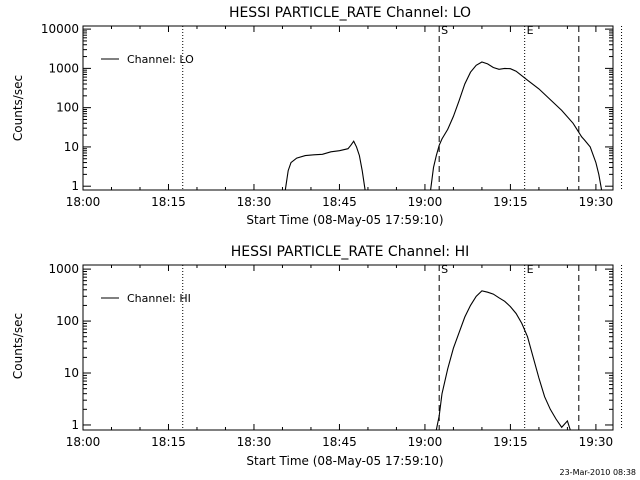 The height and width of the screenshot is (480, 640). What do you see at coordinates (254, 442) in the screenshot?
I see `x-tick-label-hi: 18:30` at bounding box center [254, 442].